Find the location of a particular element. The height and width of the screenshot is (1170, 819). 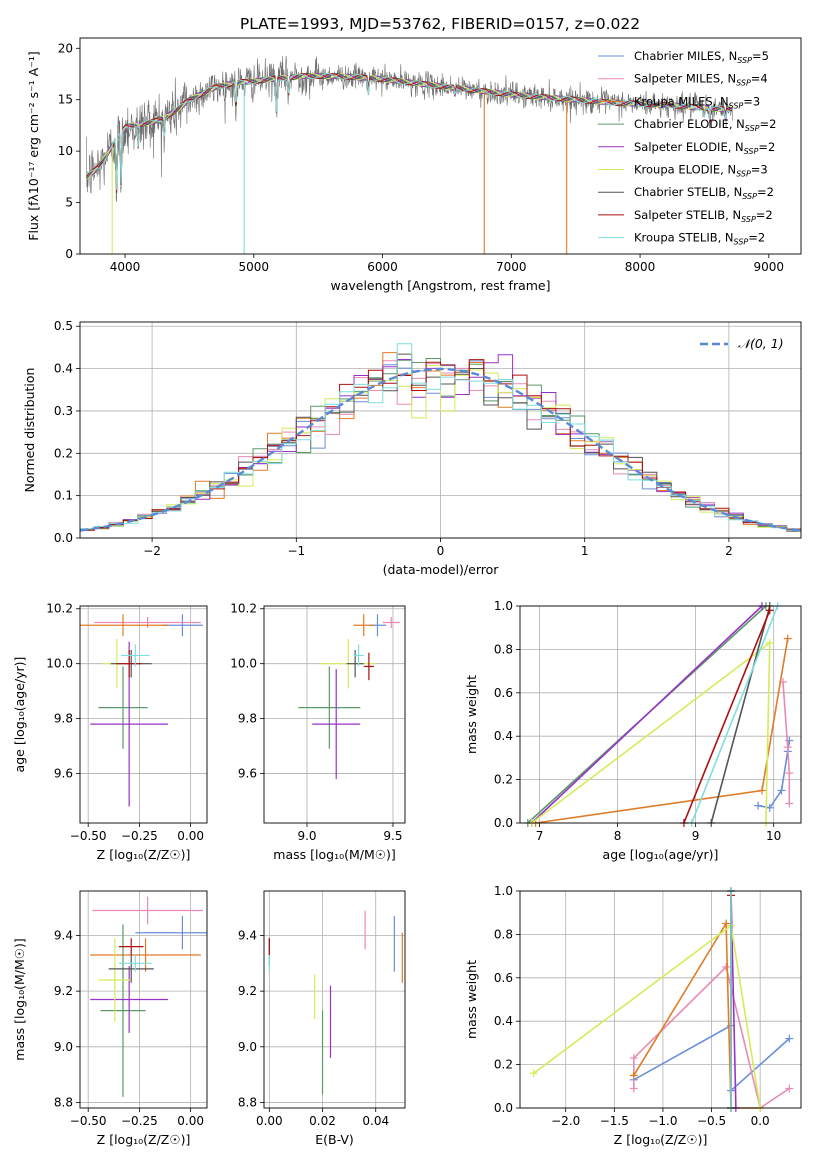

x-tick-label: 8 is located at coordinates (618, 836).